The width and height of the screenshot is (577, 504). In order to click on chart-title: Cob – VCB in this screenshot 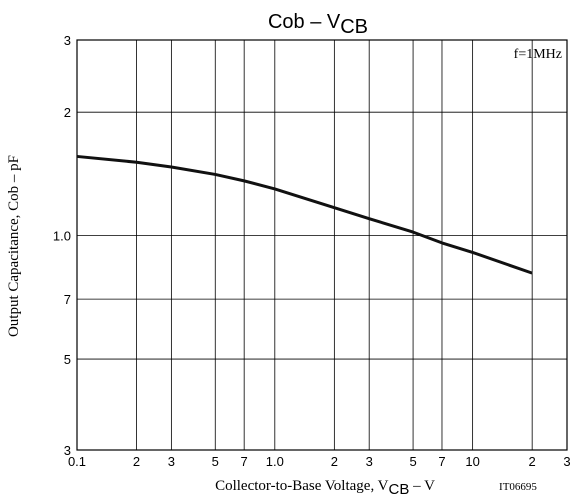, I will do `click(318, 24)`.